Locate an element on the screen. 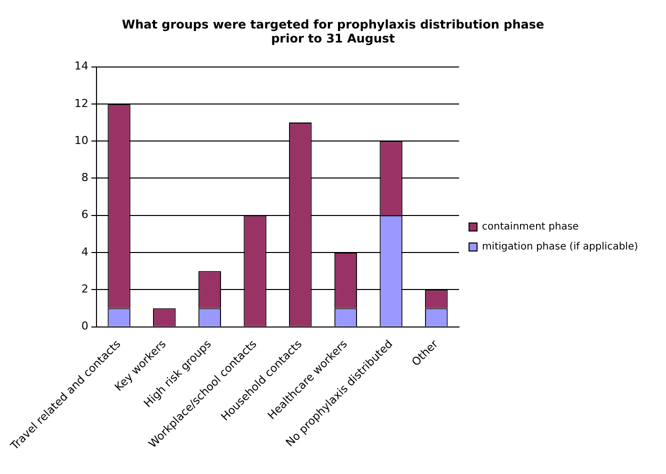  legend-label: containment phase is located at coordinates (530, 227).